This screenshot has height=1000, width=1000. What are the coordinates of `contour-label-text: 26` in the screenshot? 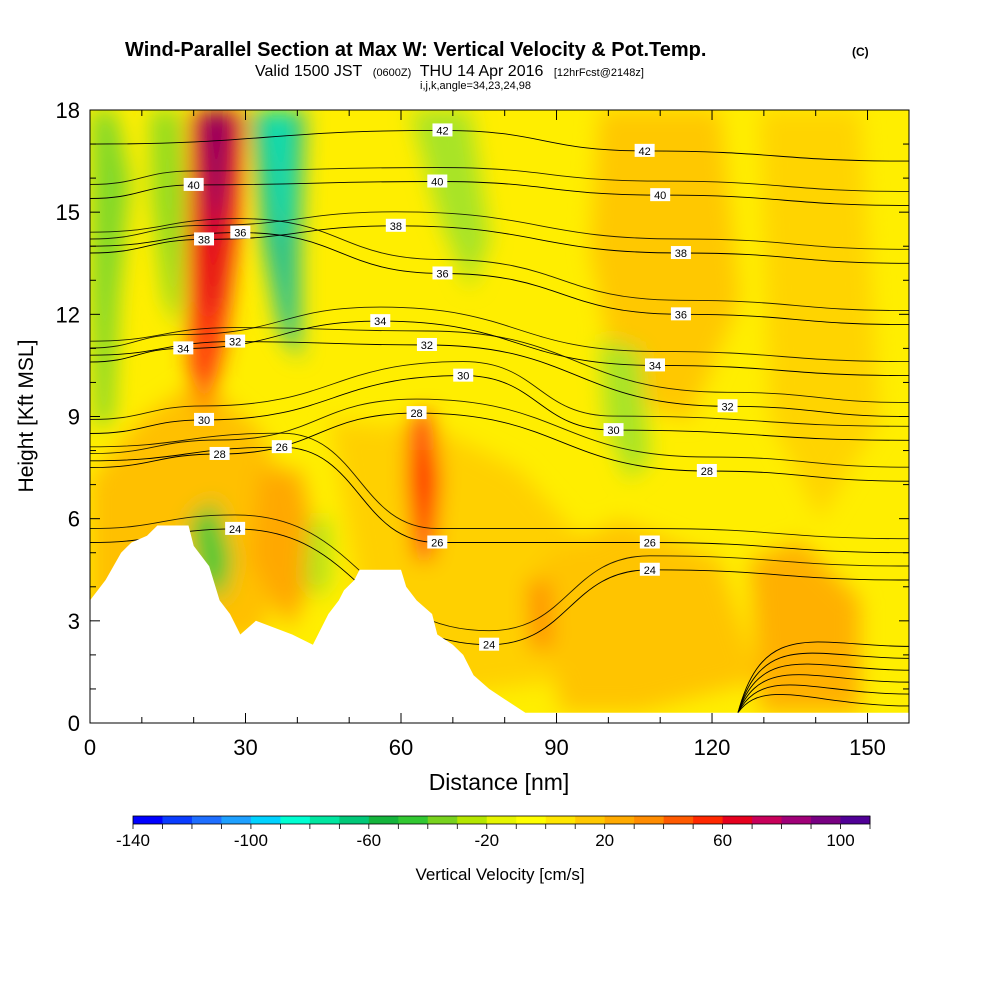 It's located at (650, 544).